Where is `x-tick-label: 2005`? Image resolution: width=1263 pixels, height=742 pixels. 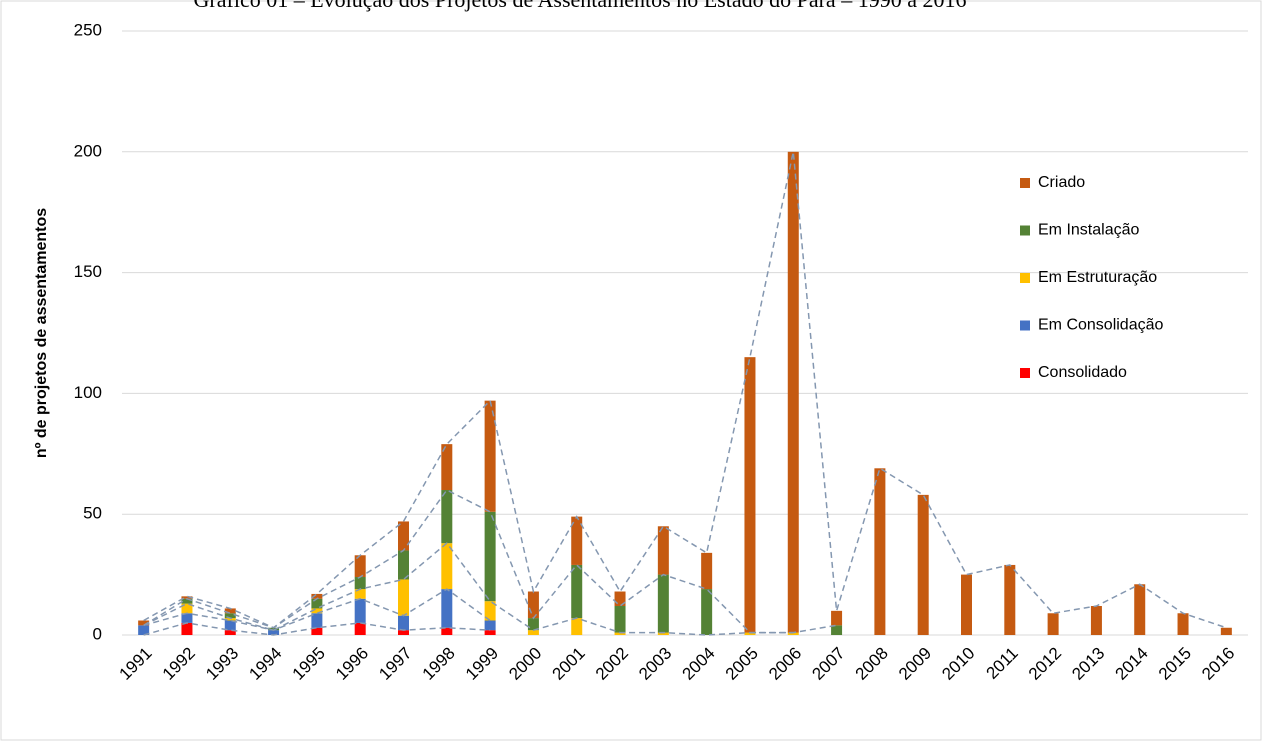 x-tick-label: 2005 is located at coordinates (742, 664).